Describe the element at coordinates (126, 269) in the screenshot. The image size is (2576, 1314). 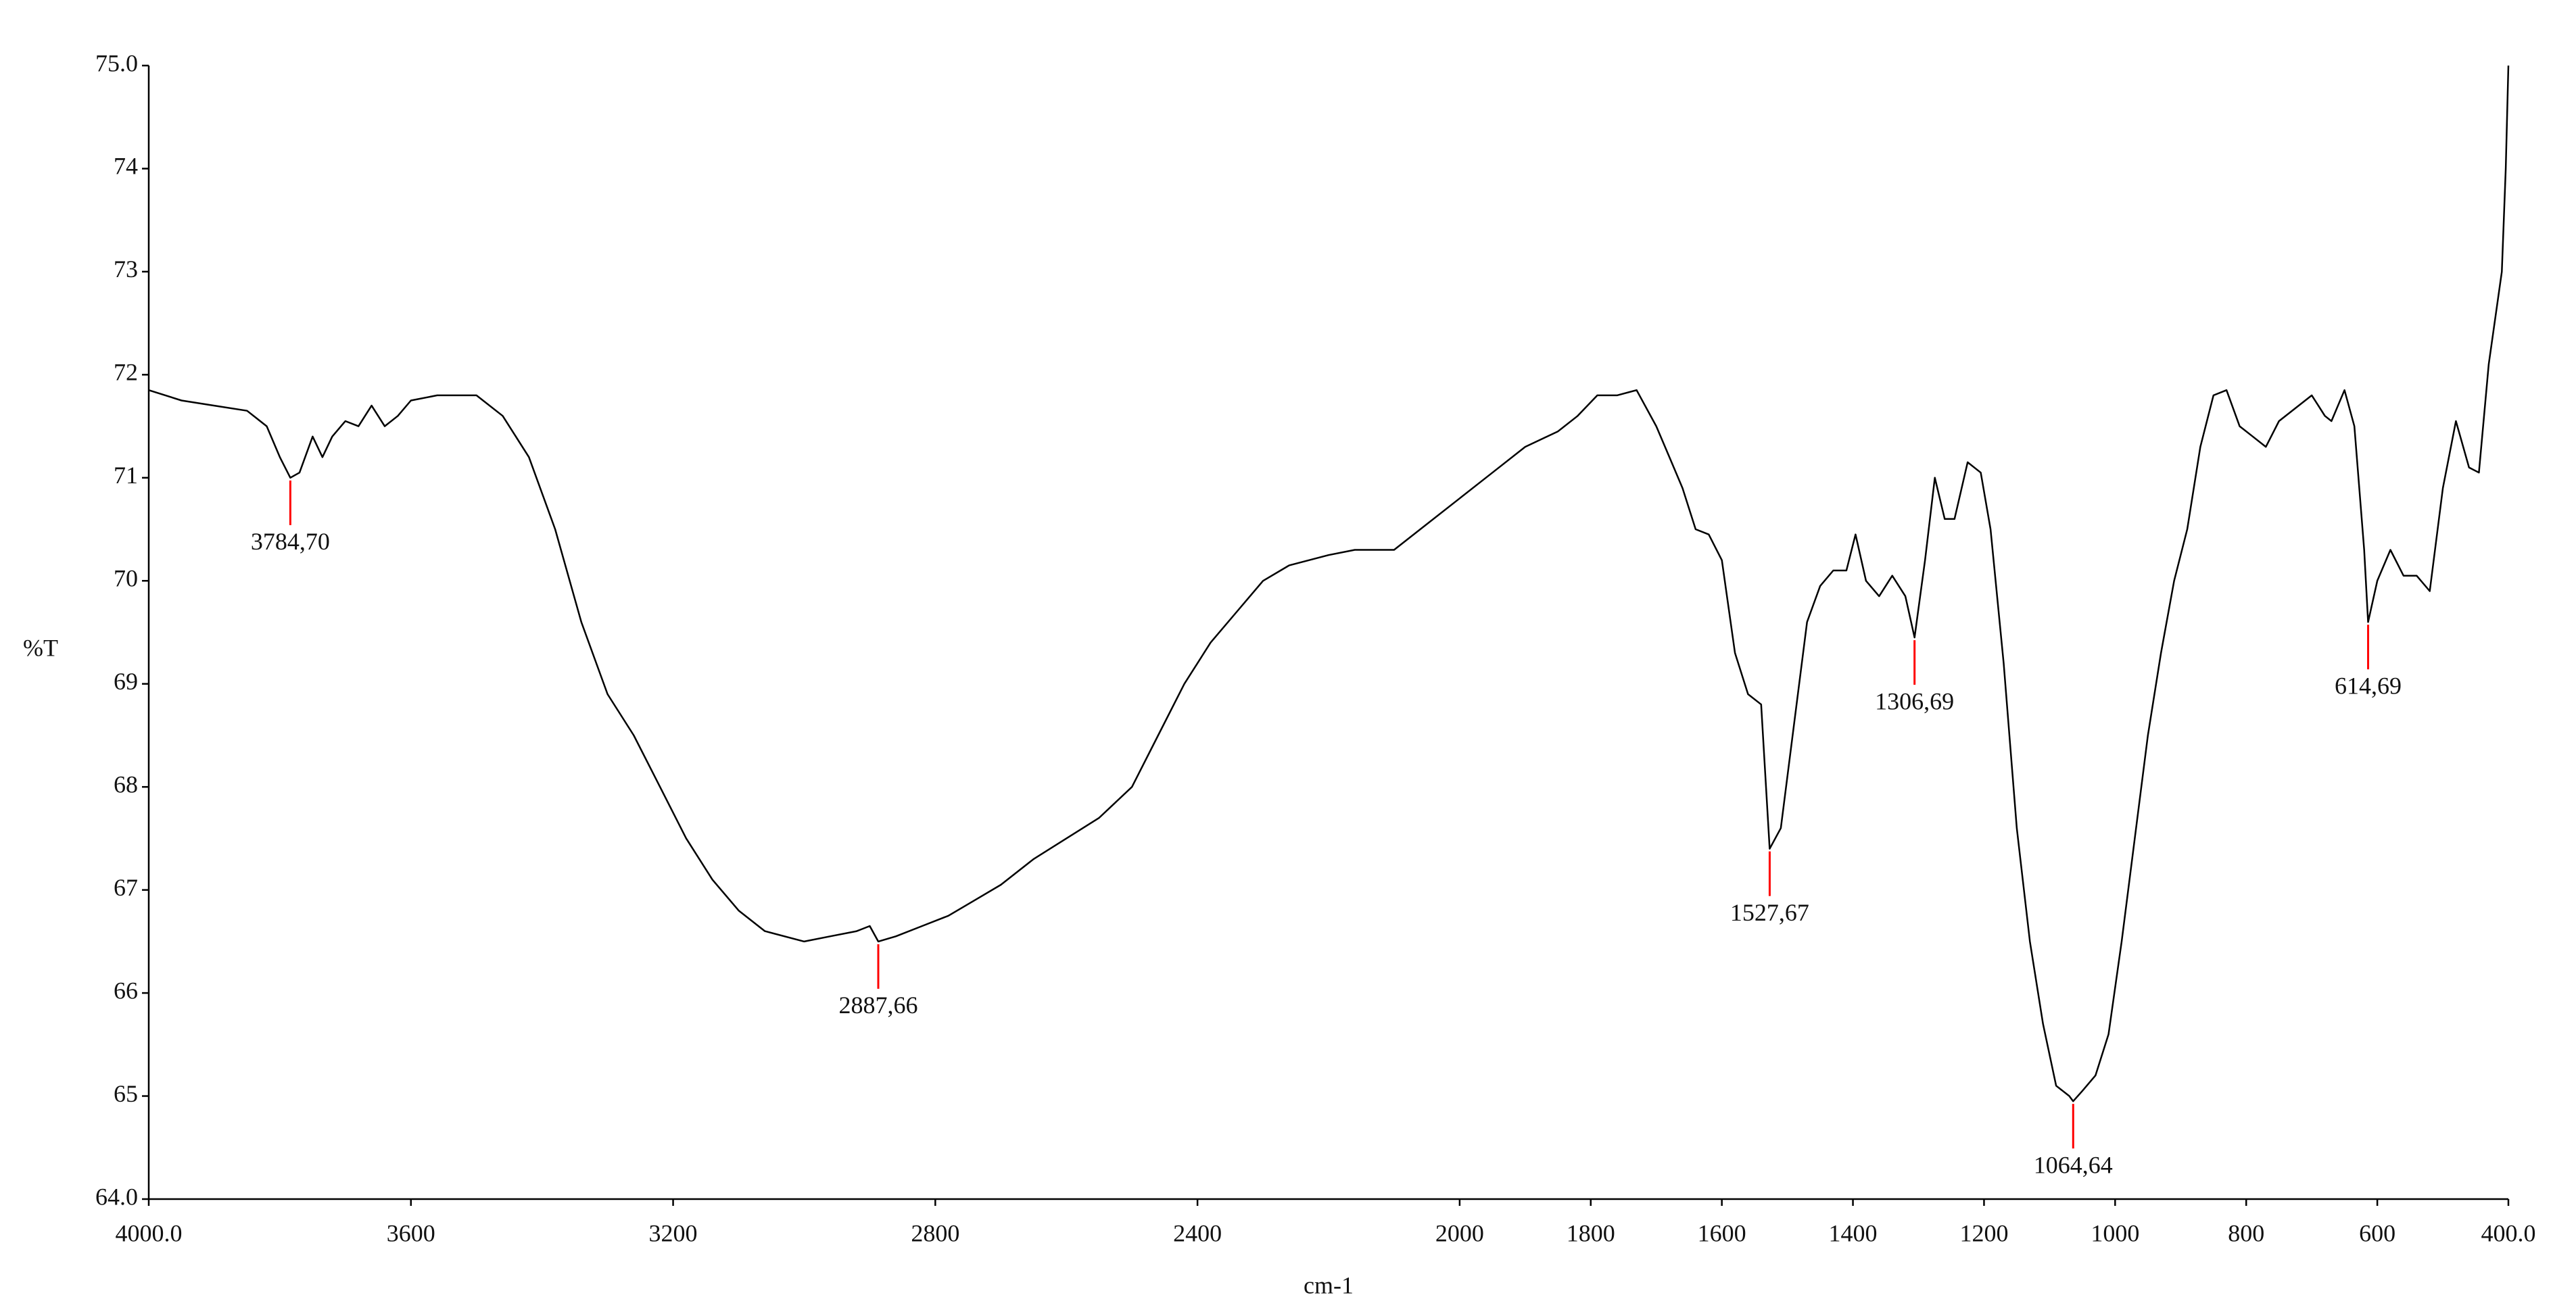
I see `y-tick-label: 73` at that location.